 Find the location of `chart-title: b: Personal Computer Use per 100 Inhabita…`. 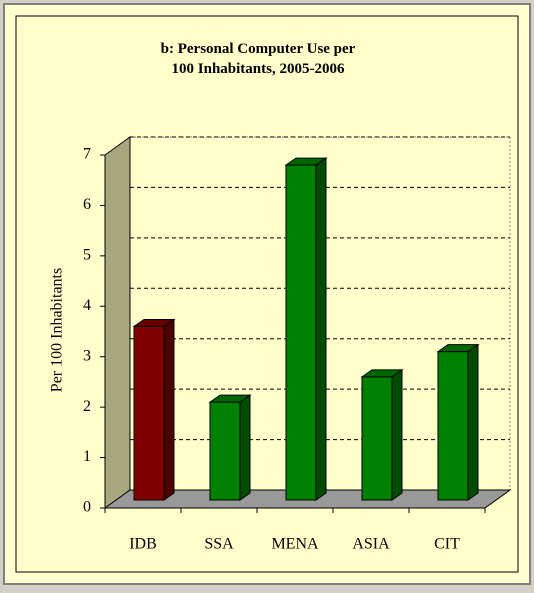

chart-title: b: Personal Computer Use per 100 Inhabita… is located at coordinates (258, 59).